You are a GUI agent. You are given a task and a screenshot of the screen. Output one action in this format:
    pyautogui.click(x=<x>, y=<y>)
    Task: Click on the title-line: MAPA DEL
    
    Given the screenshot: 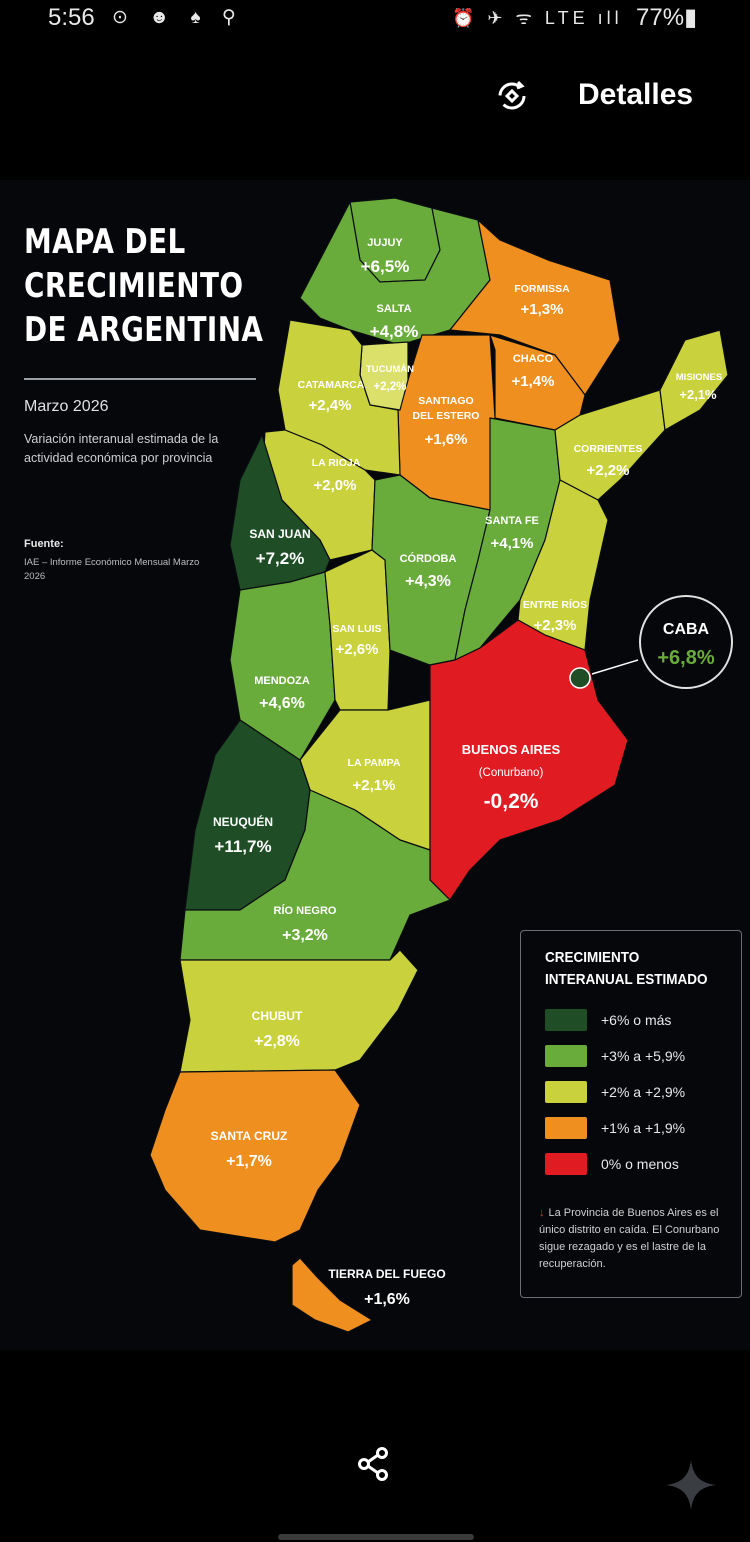 What is the action you would take?
    pyautogui.click(x=105, y=242)
    